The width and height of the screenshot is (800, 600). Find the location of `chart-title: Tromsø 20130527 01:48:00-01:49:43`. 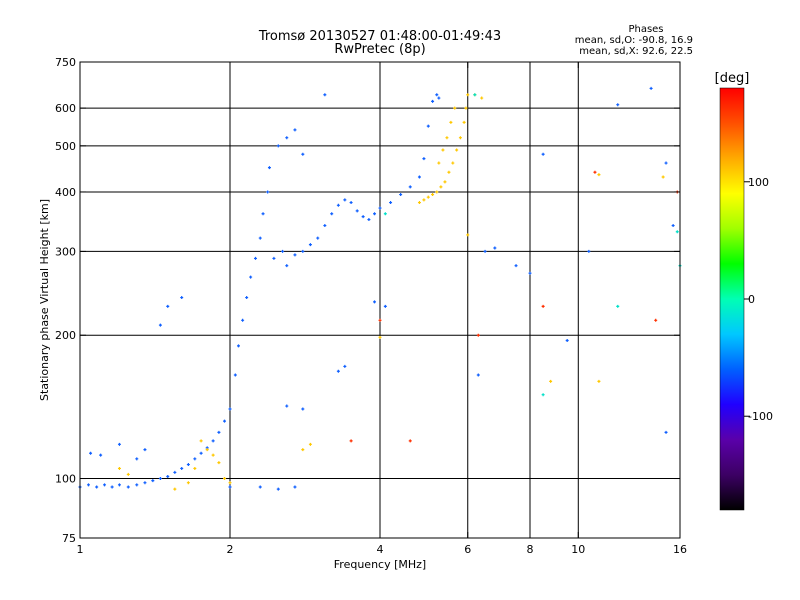

chart-title: Tromsø 20130527 01:48:00-01:49:43 is located at coordinates (379, 36).